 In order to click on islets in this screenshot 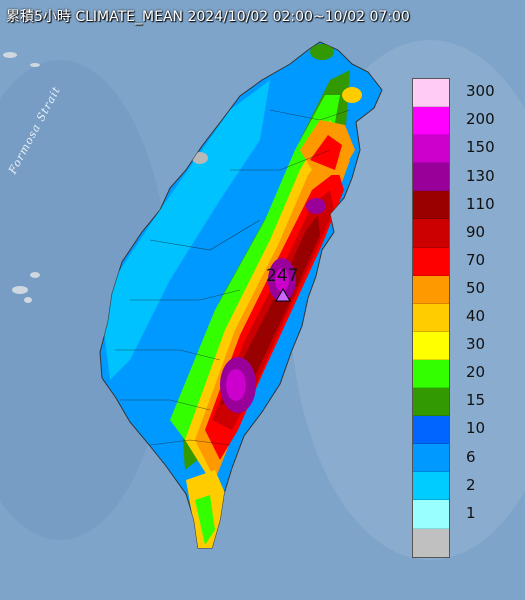, I will do `click(21, 177)`.